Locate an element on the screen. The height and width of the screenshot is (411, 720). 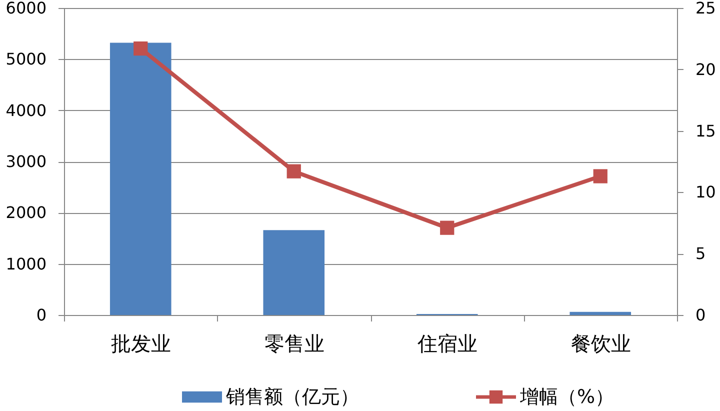
y2-tick-label: 25 is located at coordinates (706, 9).